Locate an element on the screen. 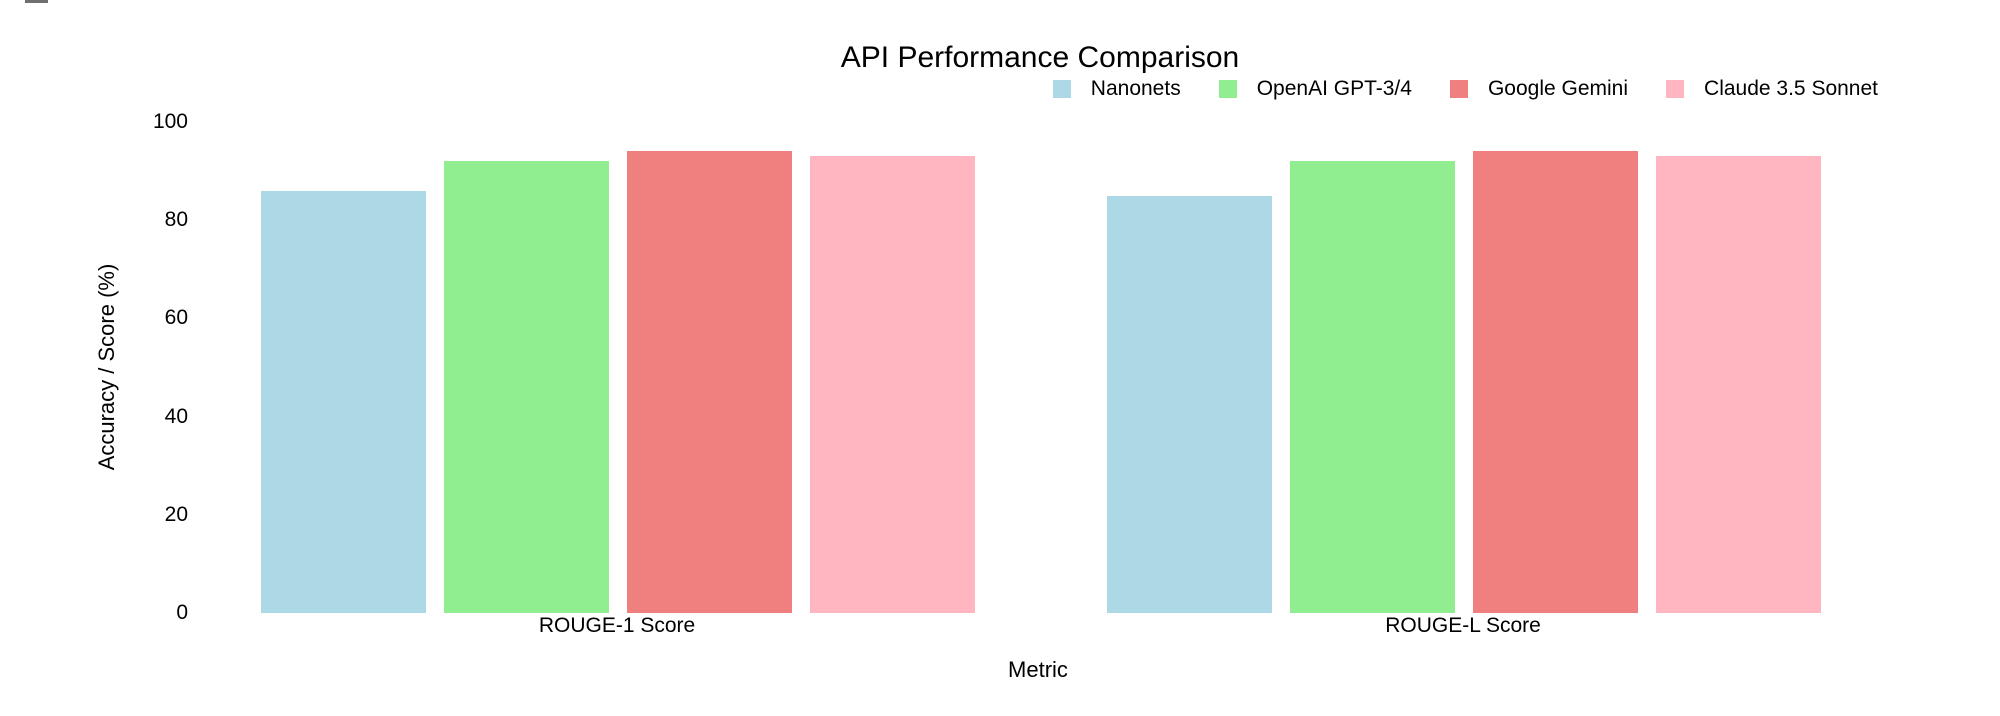  legend-item-nanonets: Nanonets is located at coordinates (1116, 88).